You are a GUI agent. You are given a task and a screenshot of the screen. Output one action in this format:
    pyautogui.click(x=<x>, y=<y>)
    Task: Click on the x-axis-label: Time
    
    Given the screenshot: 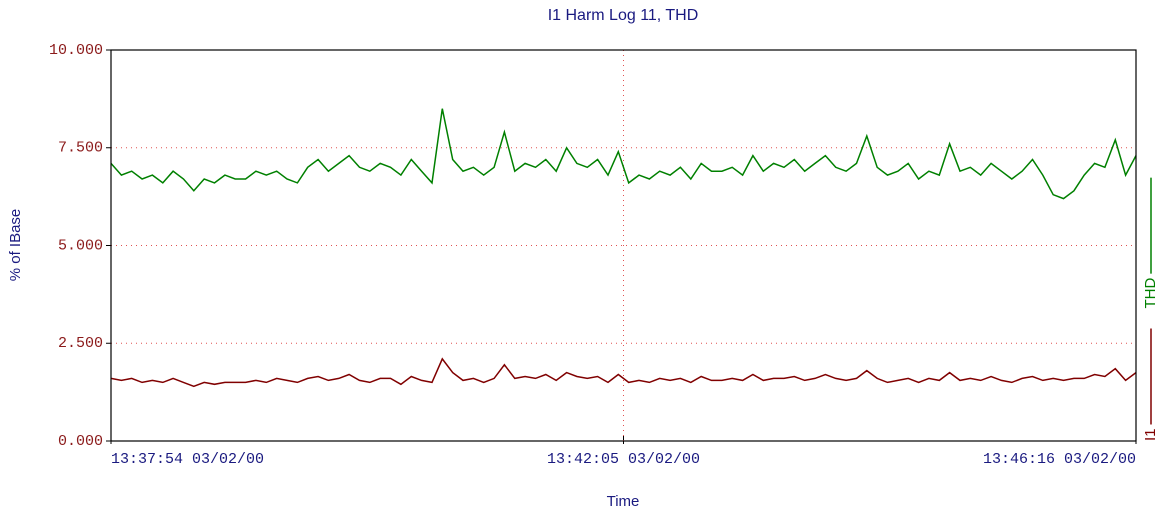 What is the action you would take?
    pyautogui.click(x=623, y=501)
    